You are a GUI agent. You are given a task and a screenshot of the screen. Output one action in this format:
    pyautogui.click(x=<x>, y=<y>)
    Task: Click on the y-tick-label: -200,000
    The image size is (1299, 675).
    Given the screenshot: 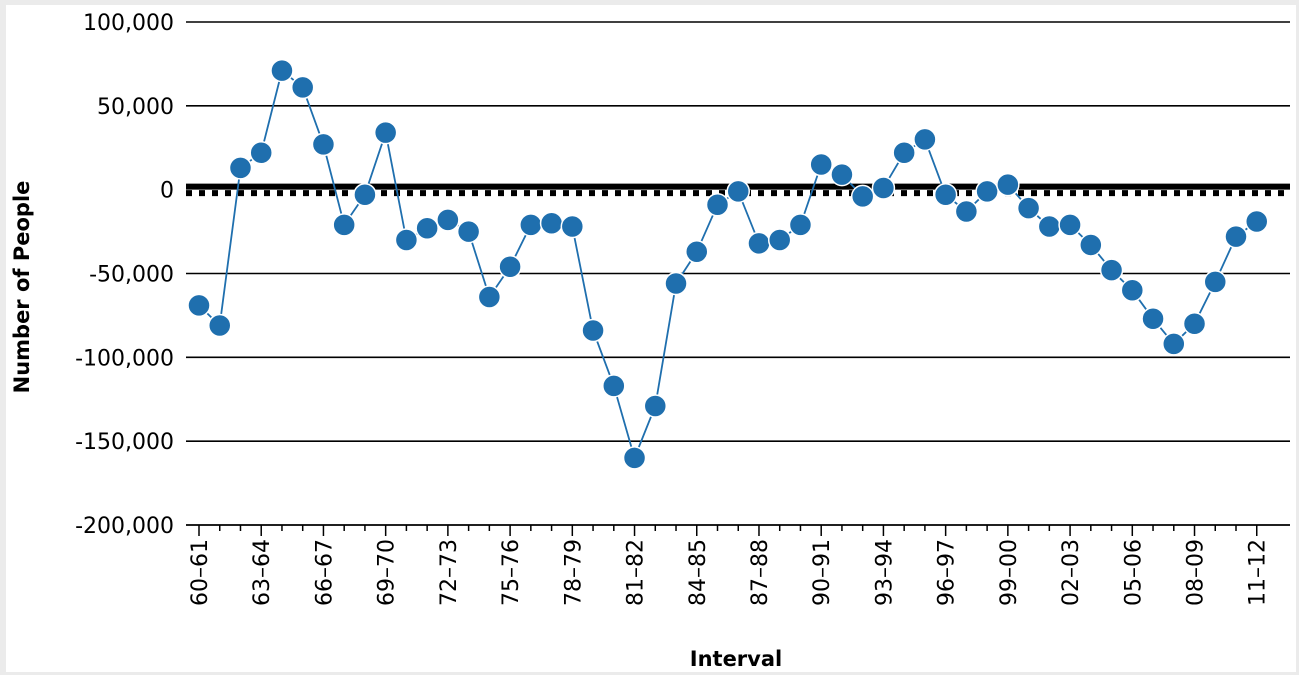 What is the action you would take?
    pyautogui.click(x=124, y=526)
    